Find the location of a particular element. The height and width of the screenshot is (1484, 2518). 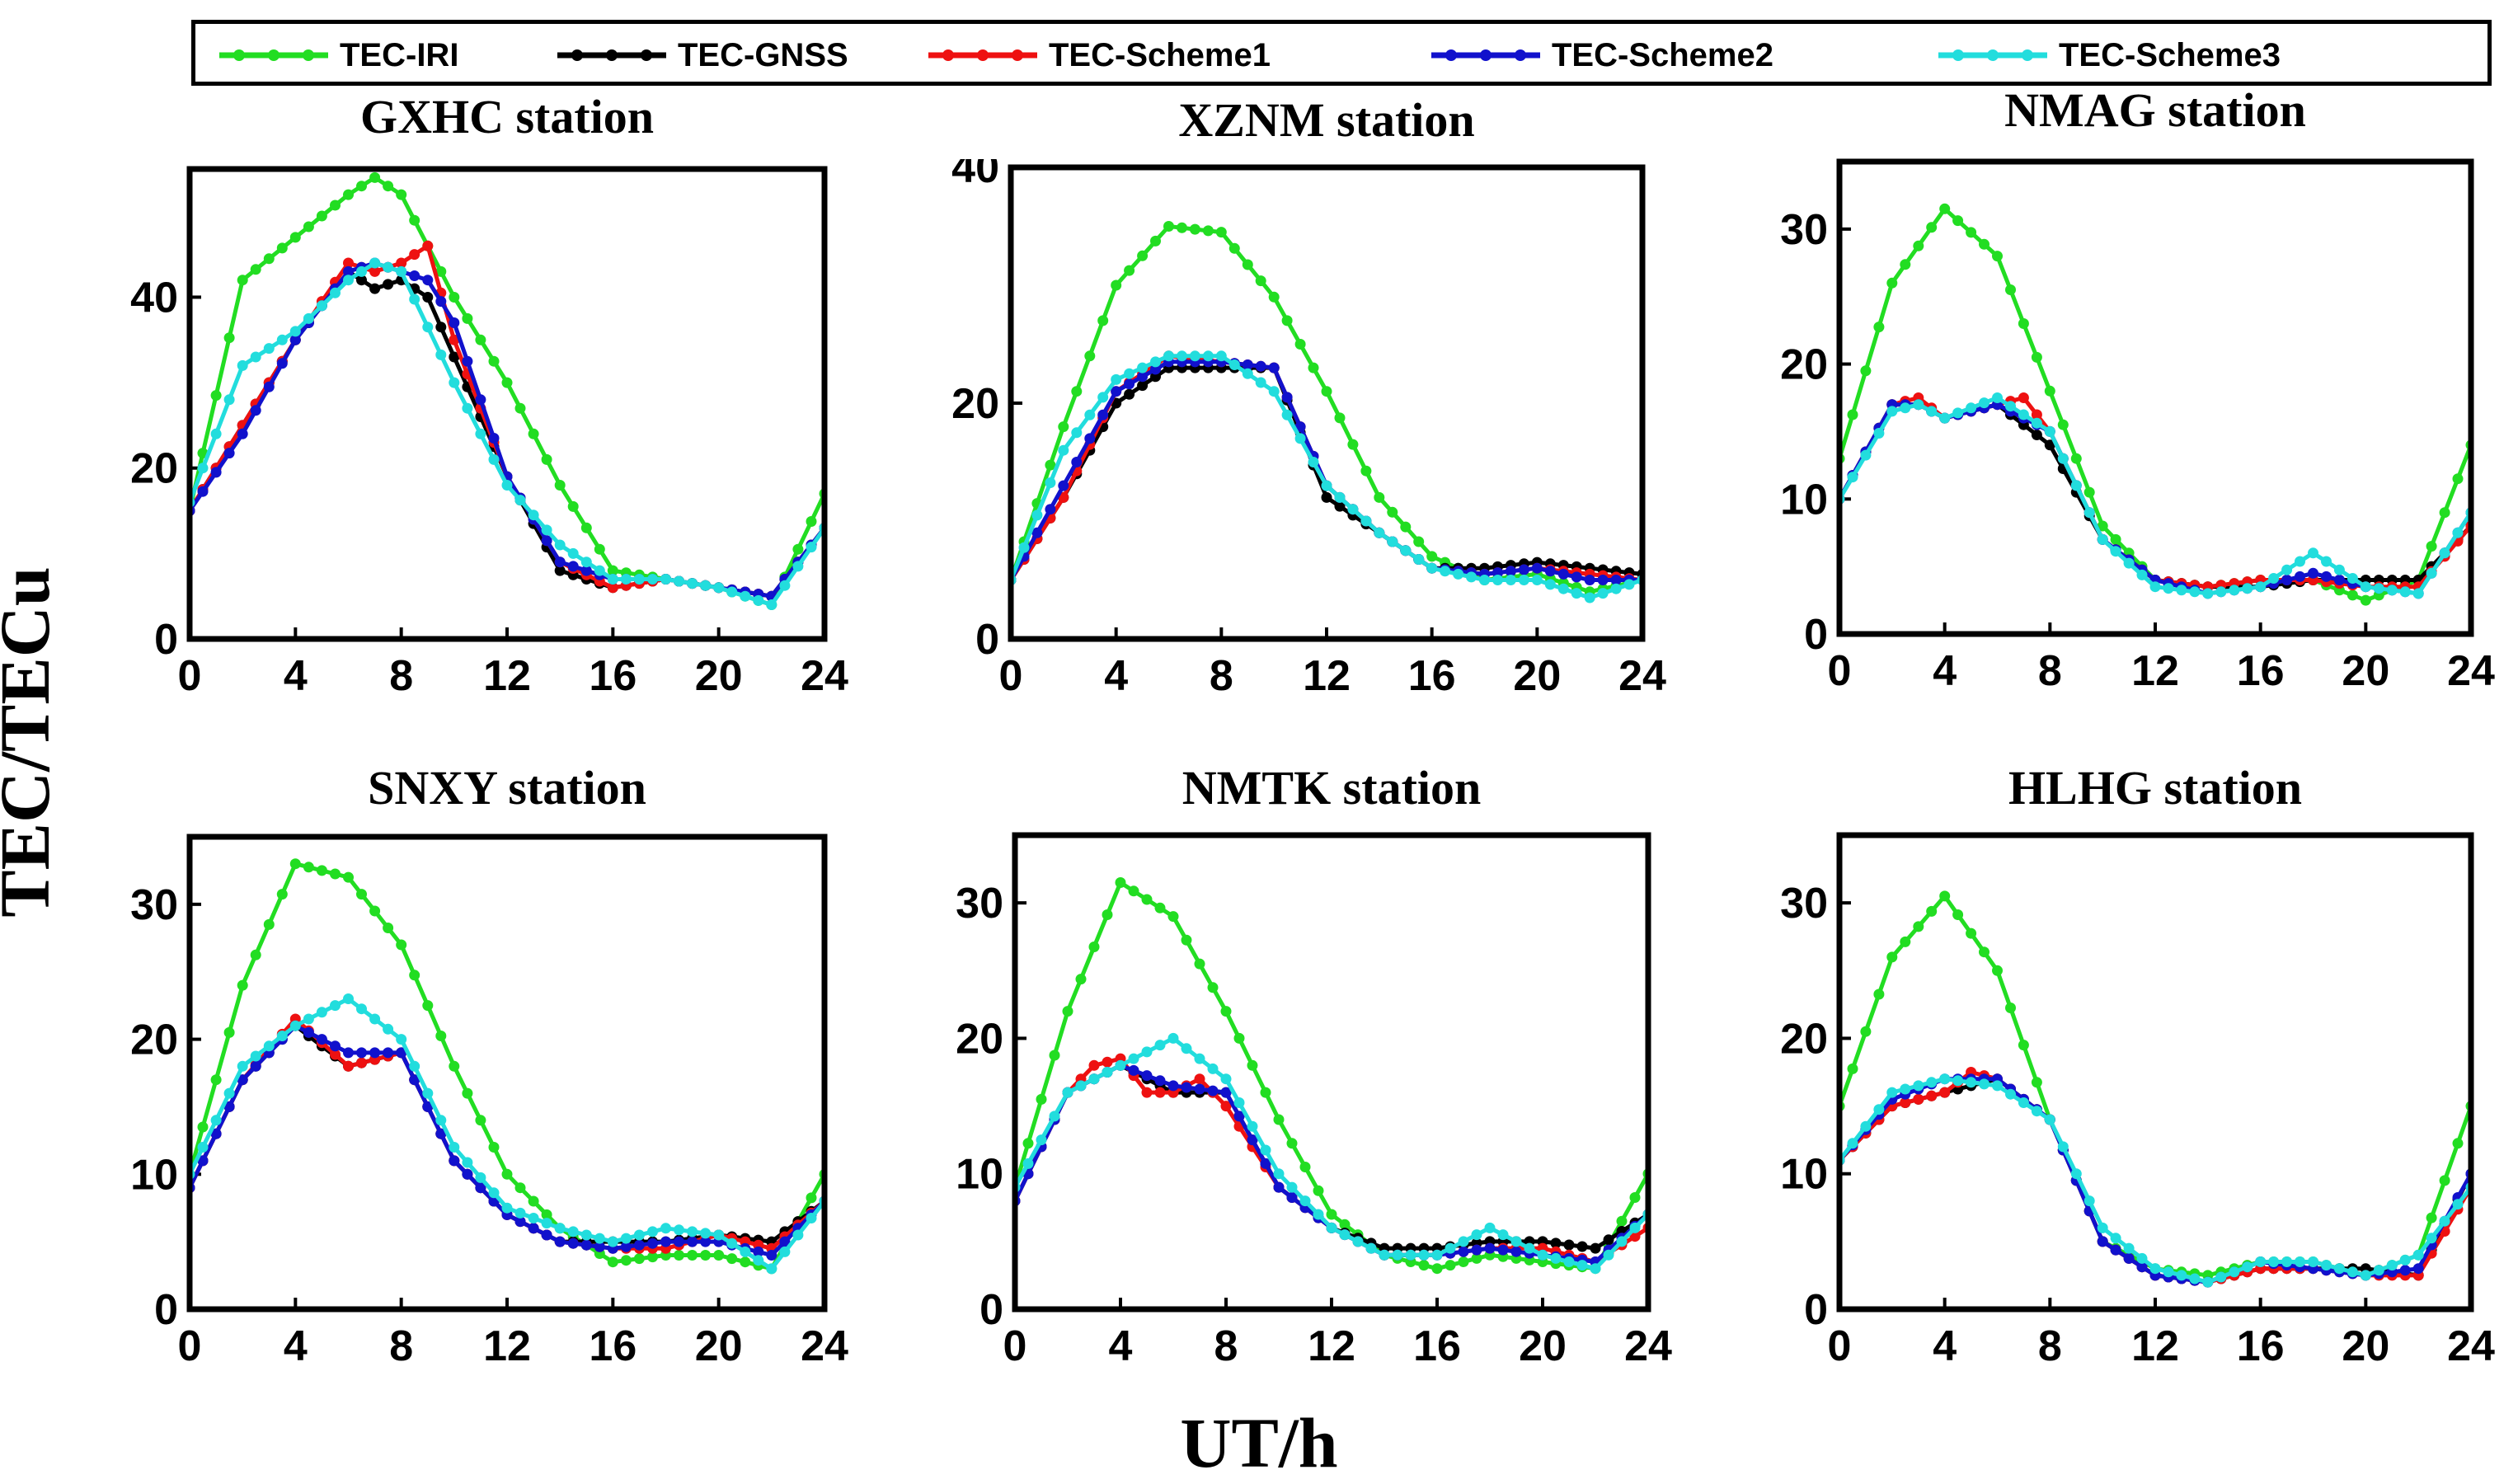

x-tick-label: 4 is located at coordinates (1116, 676).